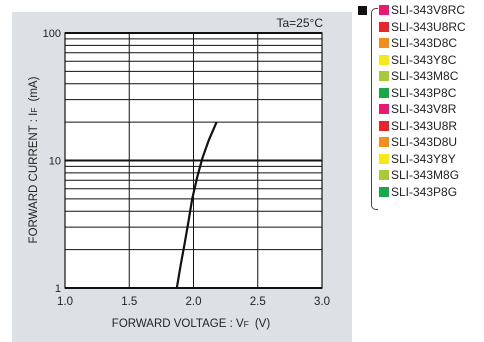 Image resolution: width=484 pixels, height=342 pixels. What do you see at coordinates (428, 10) in the screenshot?
I see `legend-label: SLI-343V8RC` at bounding box center [428, 10].